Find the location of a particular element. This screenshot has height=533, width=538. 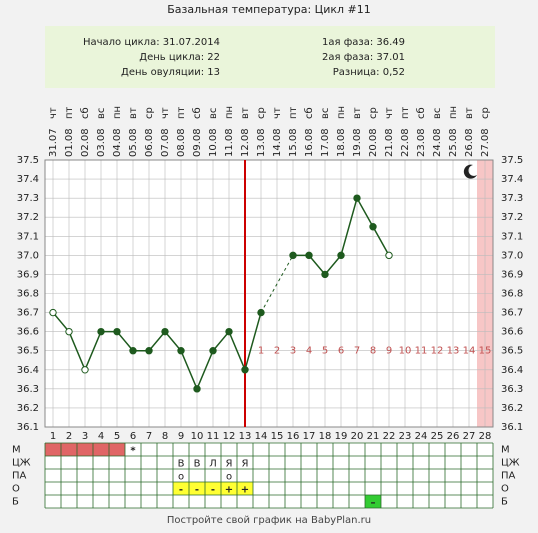

info: Разница: 0,52 is located at coordinates (369, 72).